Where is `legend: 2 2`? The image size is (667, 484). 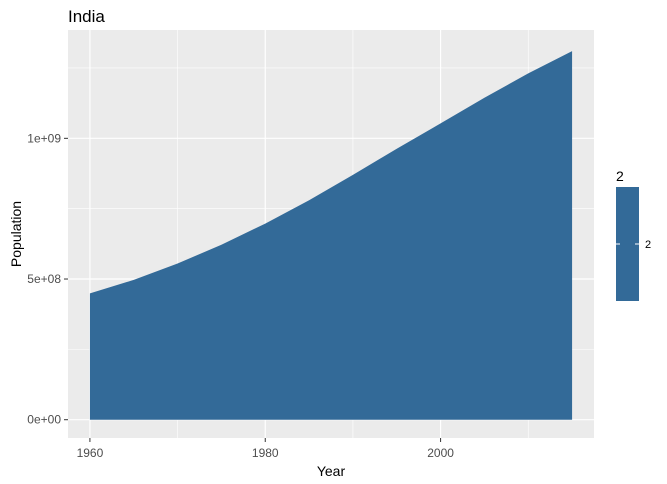 legend: 2 2 is located at coordinates (633, 234).